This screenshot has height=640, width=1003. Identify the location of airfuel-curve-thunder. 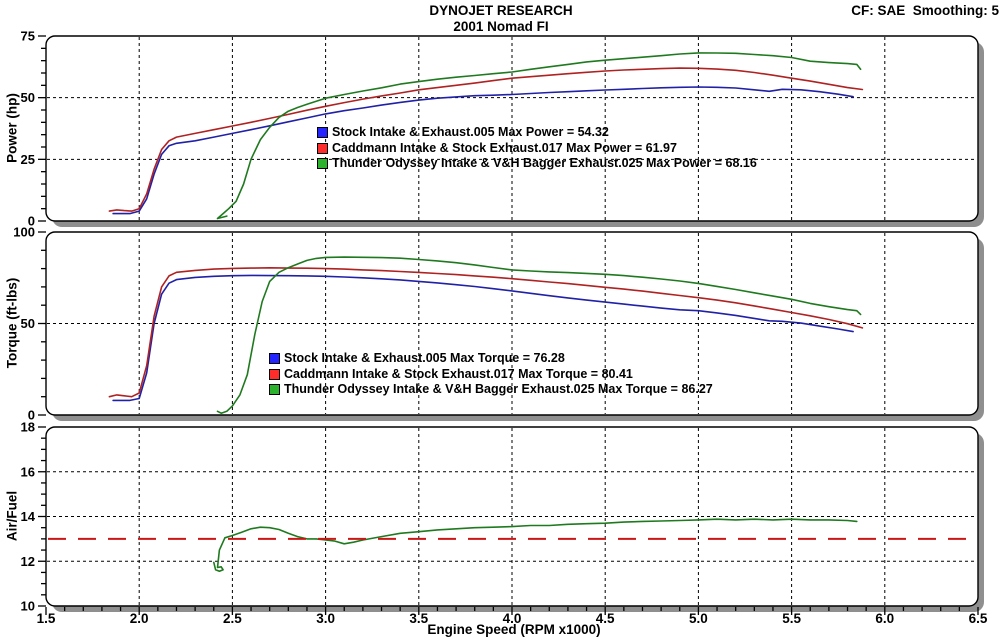
(535, 545).